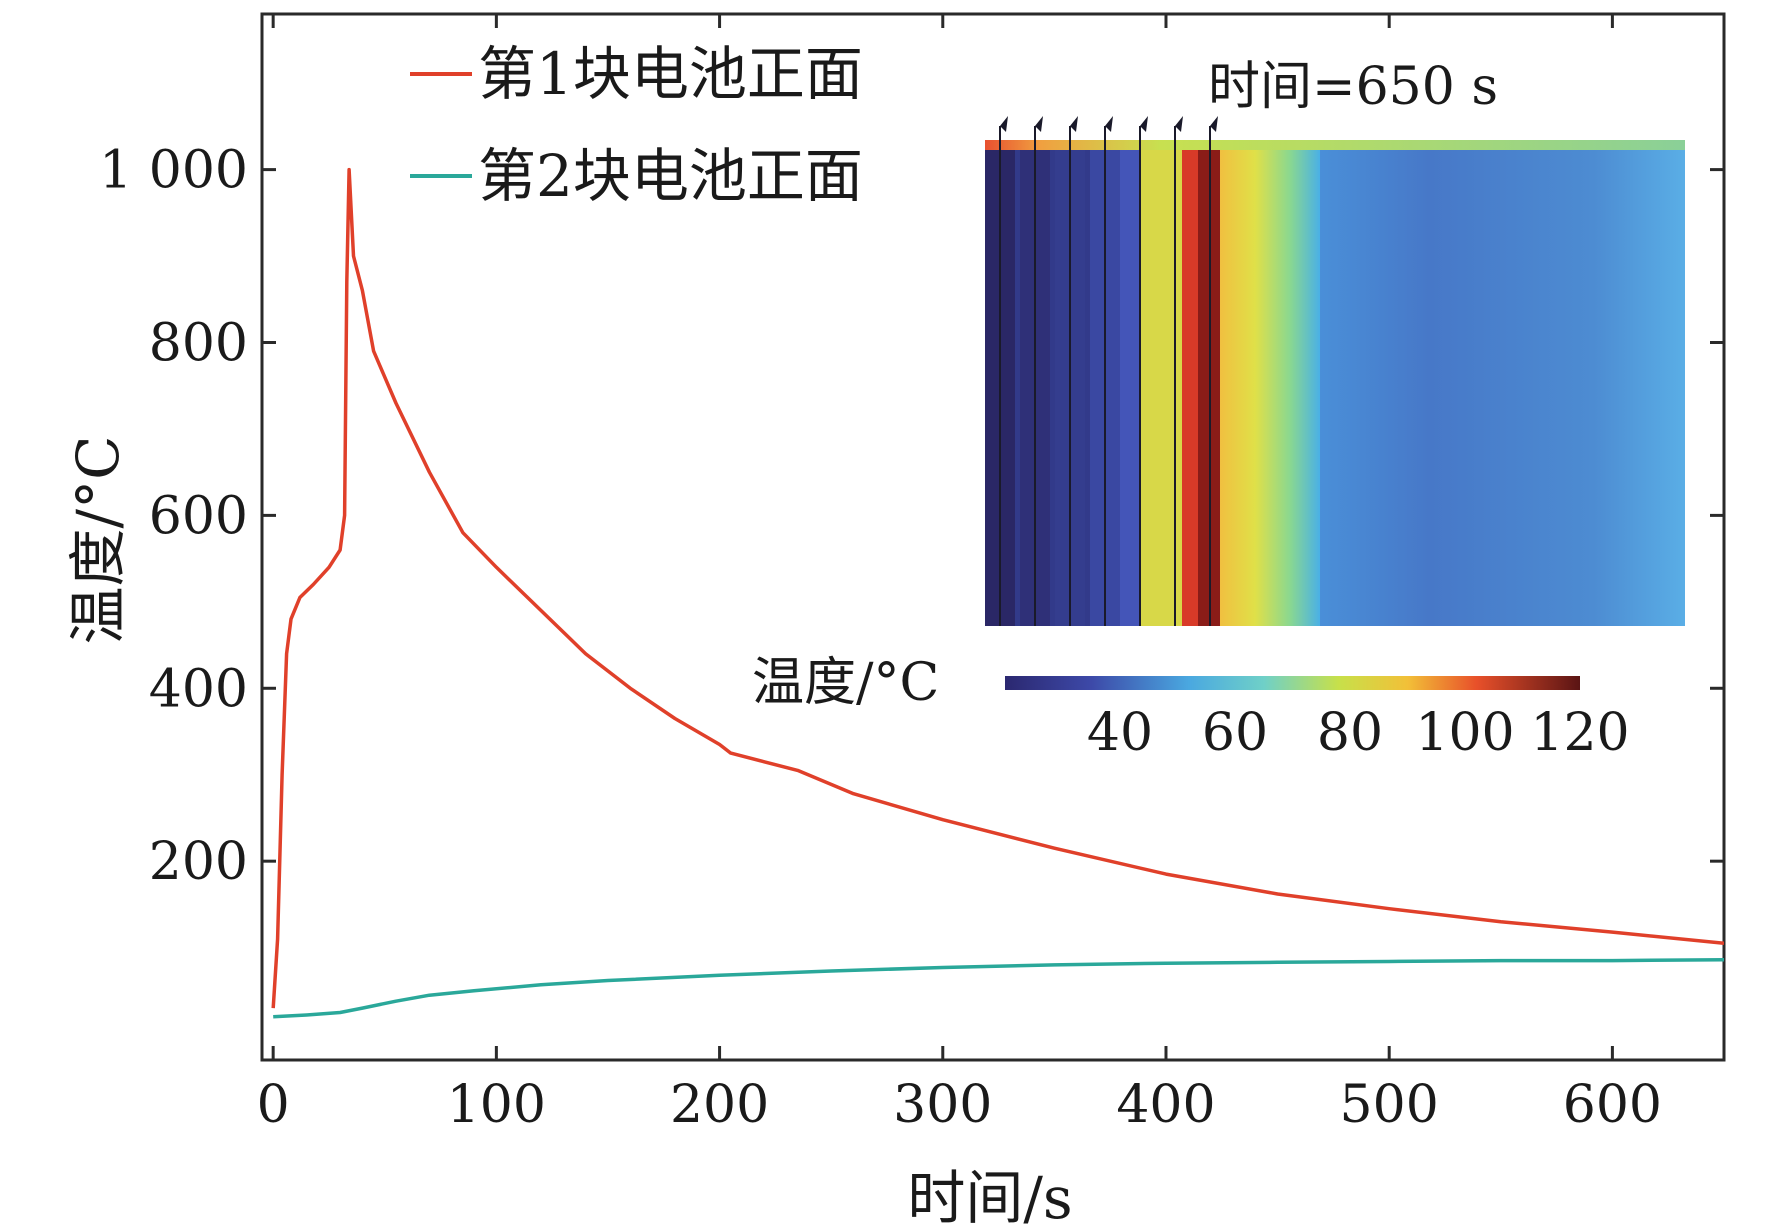 The image size is (1772, 1228). Describe the element at coordinates (845, 683) in the screenshot. I see `colorbar-label: 温度/°C` at that location.